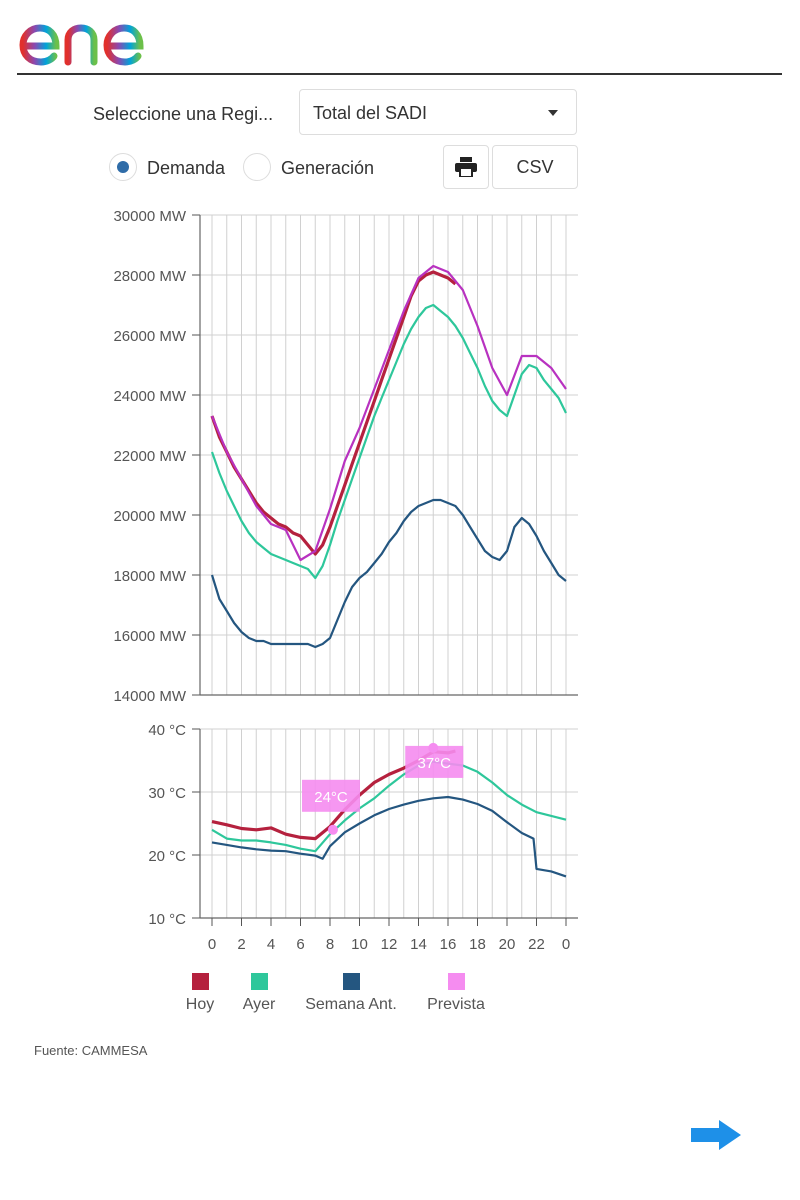 Image resolution: width=800 pixels, height=1200 pixels. I want to click on radio-generacion-label: Generación, so click(328, 168).